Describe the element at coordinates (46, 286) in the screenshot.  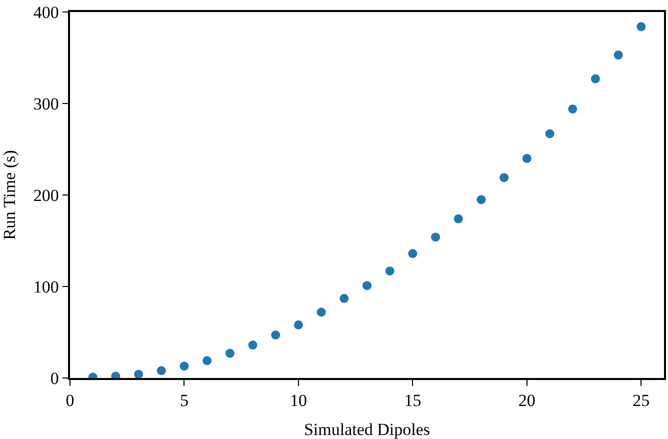
I see `y-tick-label: 100` at that location.